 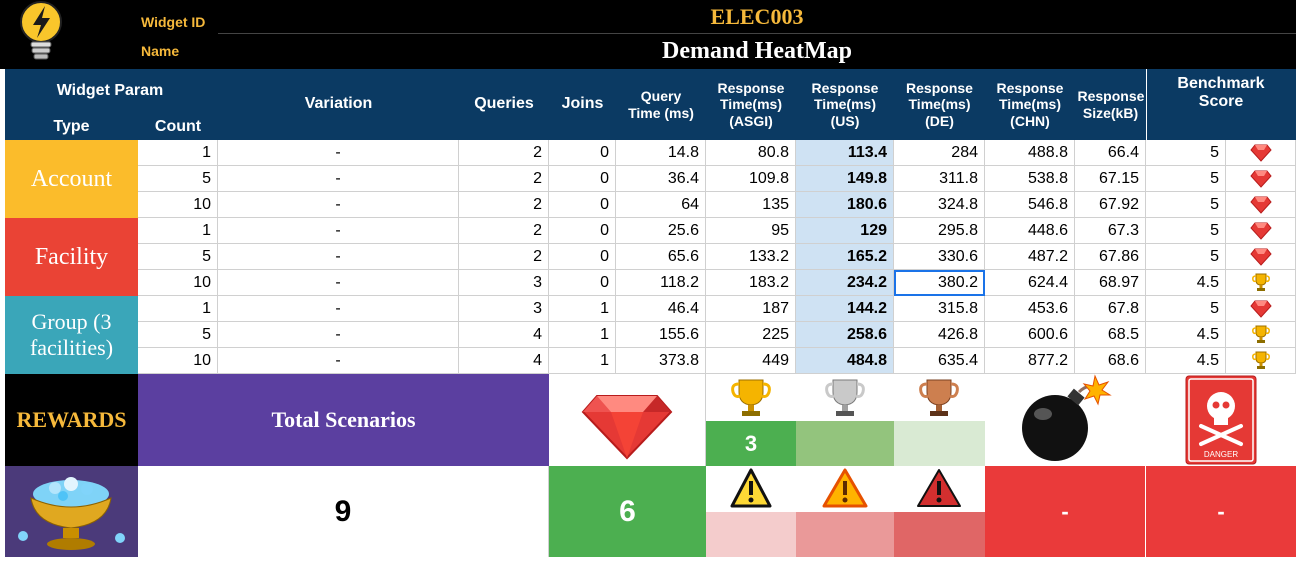 What do you see at coordinates (1030, 179) in the screenshot?
I see `cell-chn: 538.8` at bounding box center [1030, 179].